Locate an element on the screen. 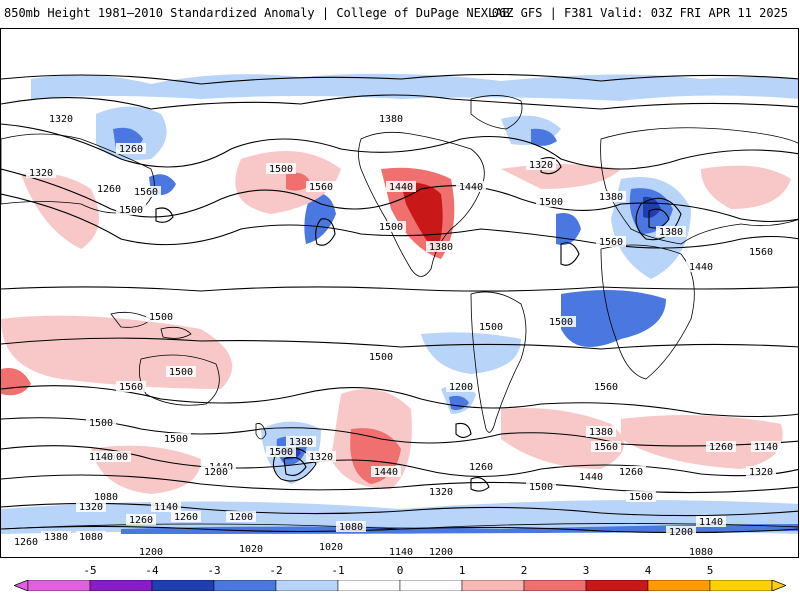 The width and height of the screenshot is (800, 600). svg-text: 1080 is located at coordinates (106, 497).